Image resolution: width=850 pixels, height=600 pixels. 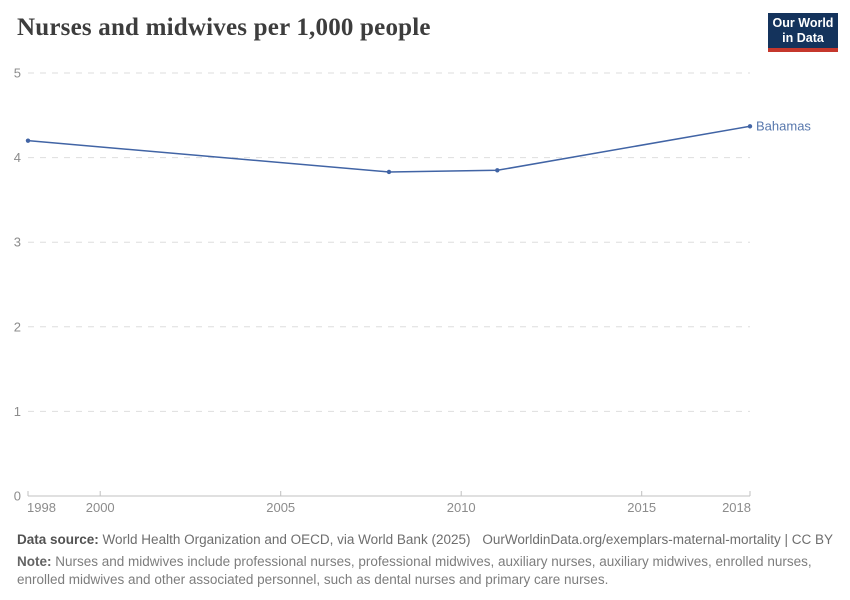 I want to click on owid-logo-line2: in Data, so click(x=803, y=38).